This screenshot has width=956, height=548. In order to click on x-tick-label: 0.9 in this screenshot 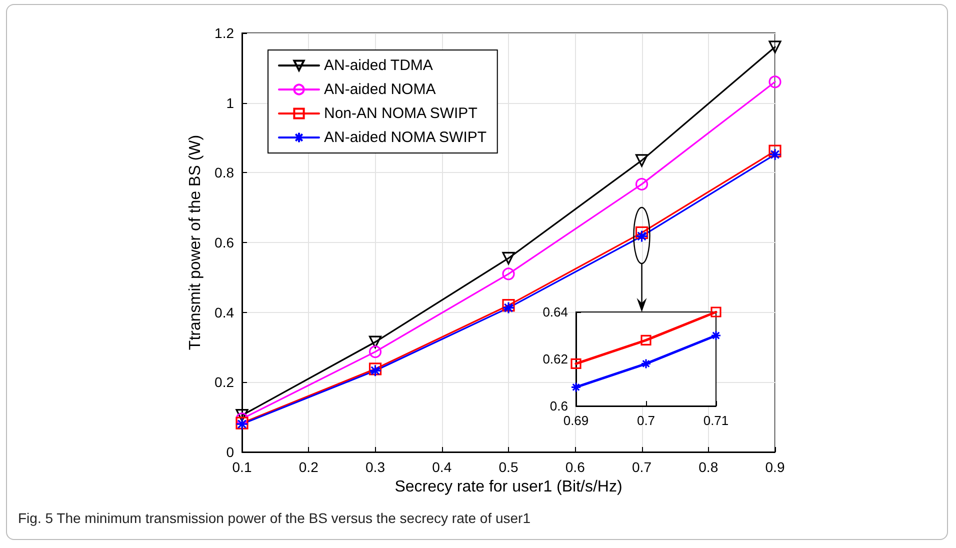, I will do `click(775, 467)`.